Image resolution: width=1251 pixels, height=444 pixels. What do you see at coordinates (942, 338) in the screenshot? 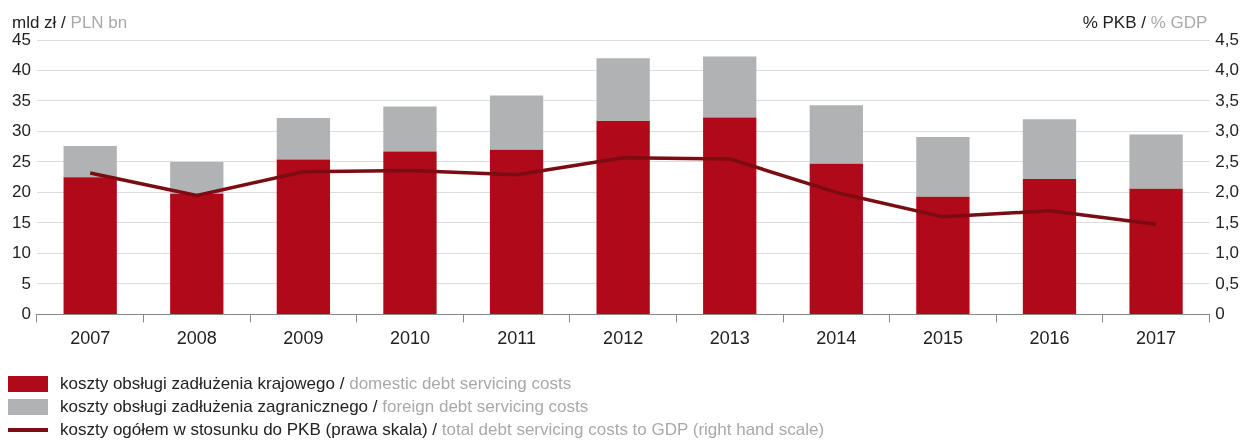
I see `x-tick-label: 2015` at bounding box center [942, 338].